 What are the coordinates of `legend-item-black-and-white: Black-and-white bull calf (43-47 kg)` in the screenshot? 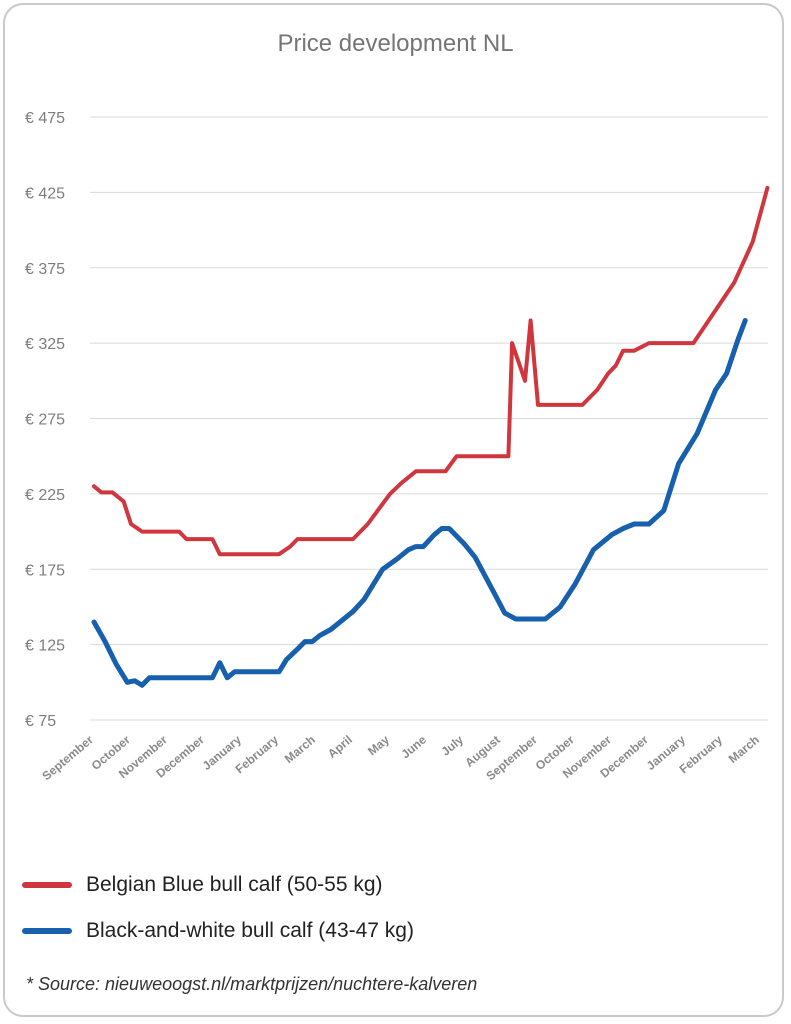 It's located at (218, 931).